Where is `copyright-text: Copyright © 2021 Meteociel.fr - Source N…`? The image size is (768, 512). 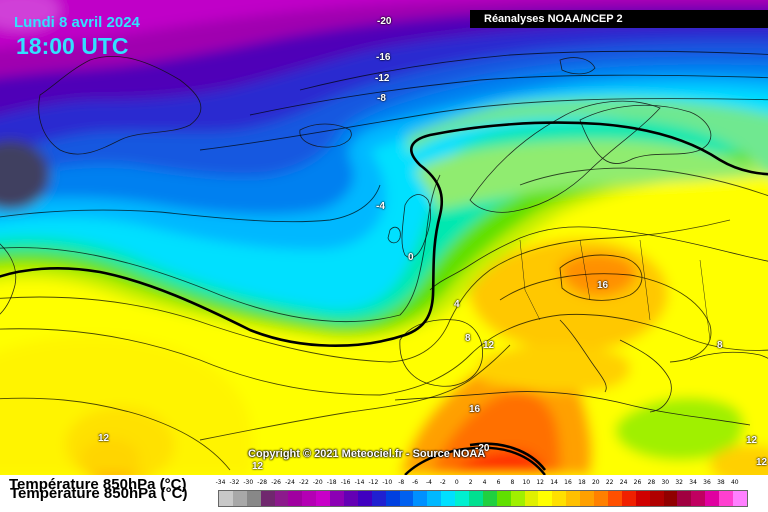
copyright-text: Copyright © 2021 Meteociel.fr - Source N… is located at coordinates (367, 454).